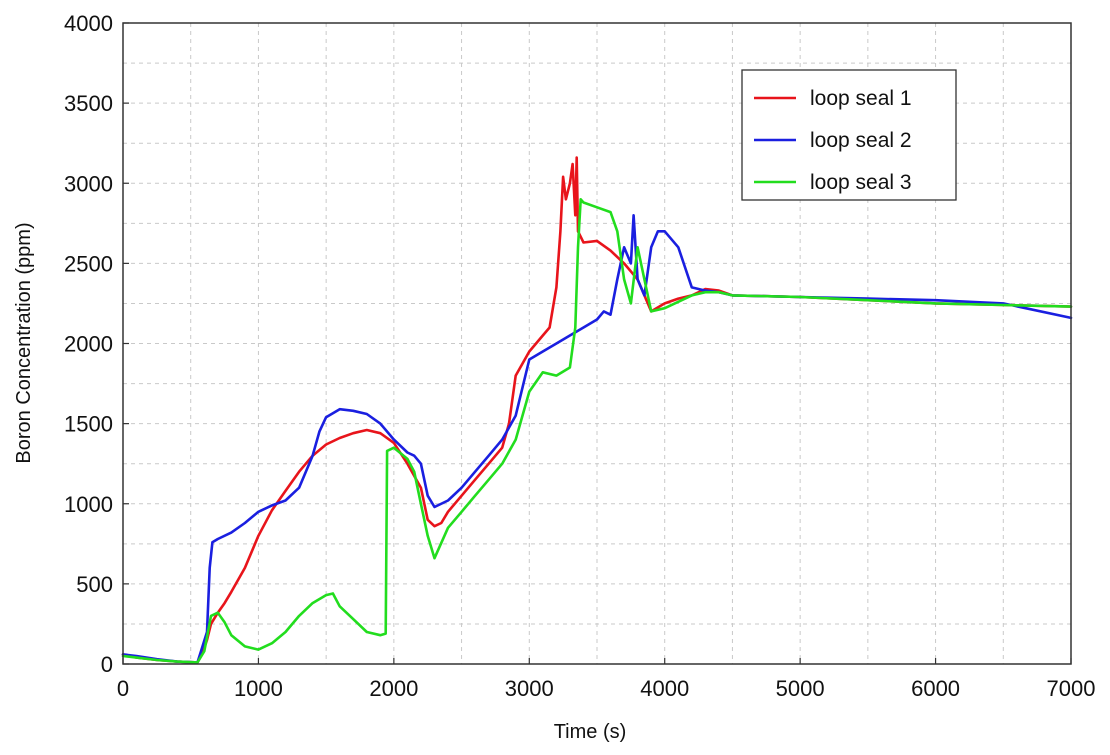  I want to click on legend-label-3: loop seal 3, so click(861, 182).